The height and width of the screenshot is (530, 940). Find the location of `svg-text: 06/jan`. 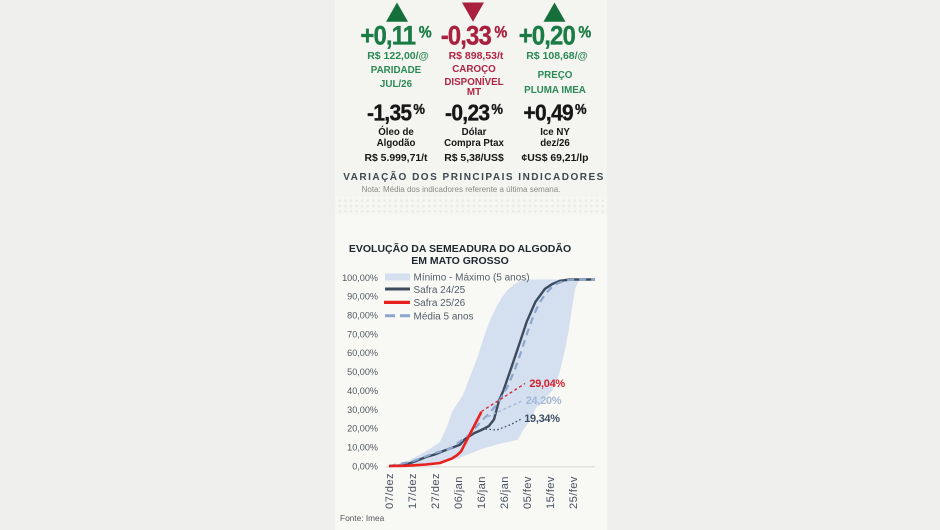

svg-text: 06/jan is located at coordinates (459, 492).